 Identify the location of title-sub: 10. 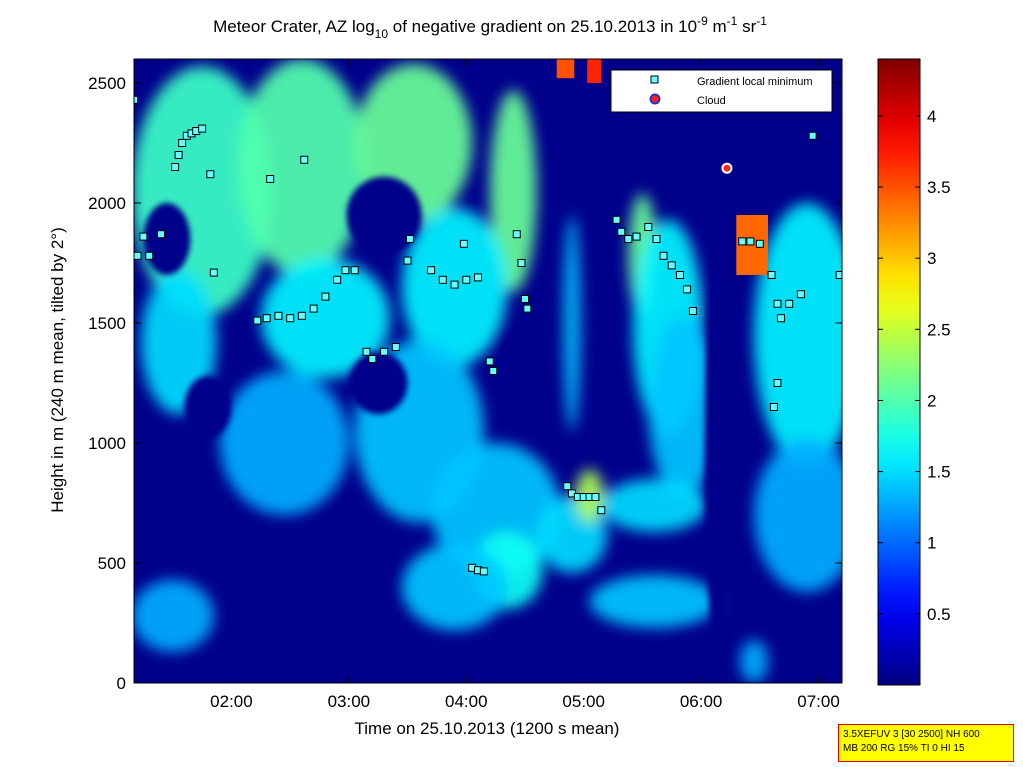
(382, 34).